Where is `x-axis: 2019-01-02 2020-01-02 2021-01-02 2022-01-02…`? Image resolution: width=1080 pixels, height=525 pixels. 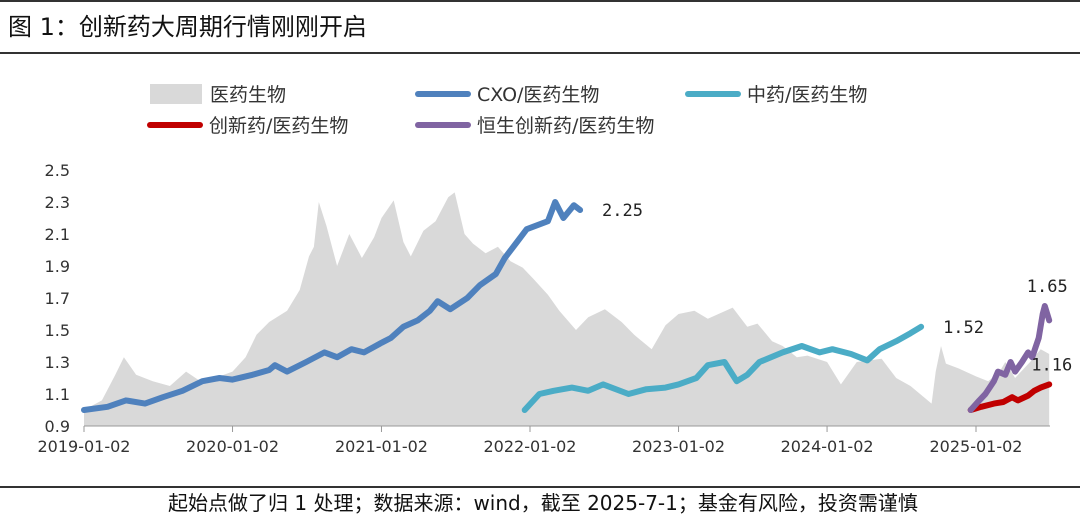
x-axis: 2019-01-02 2020-01-02 2021-01-02 2022-01-02… is located at coordinates (544, 440).